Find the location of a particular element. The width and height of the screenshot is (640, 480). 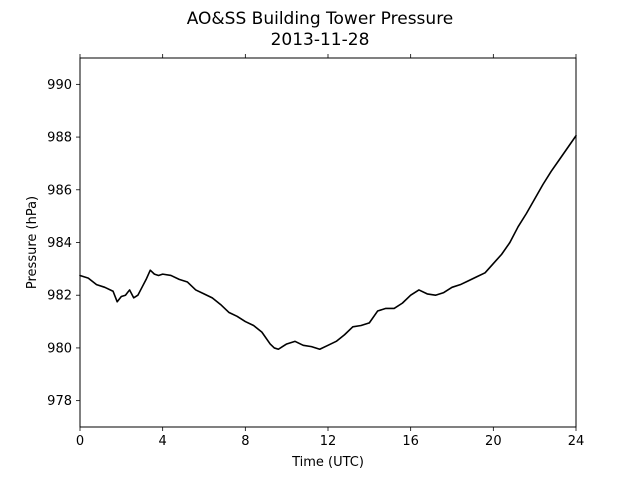

y-axis-ticks: 978 980 982 984 986 988 990 is located at coordinates (63, 243).